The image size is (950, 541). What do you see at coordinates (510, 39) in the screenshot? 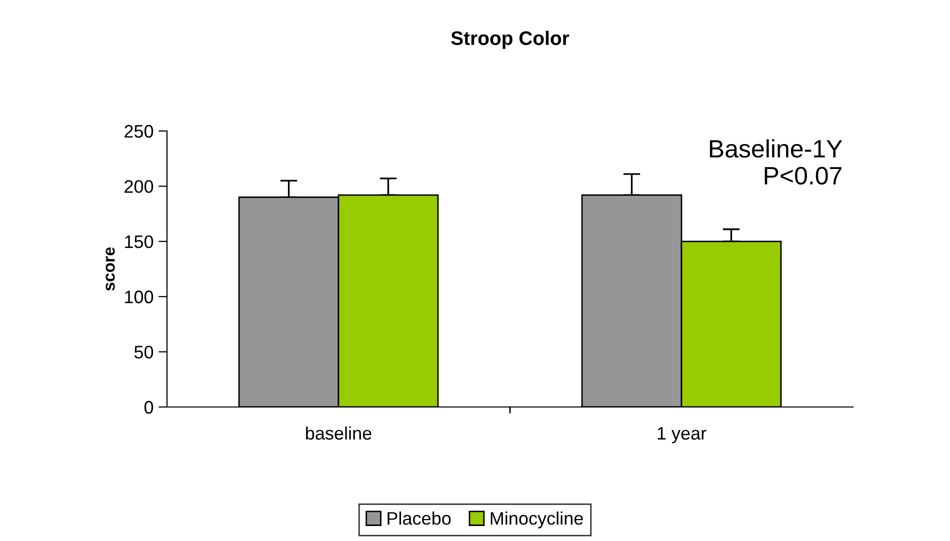
I see `chart-title: Stroop Color` at bounding box center [510, 39].